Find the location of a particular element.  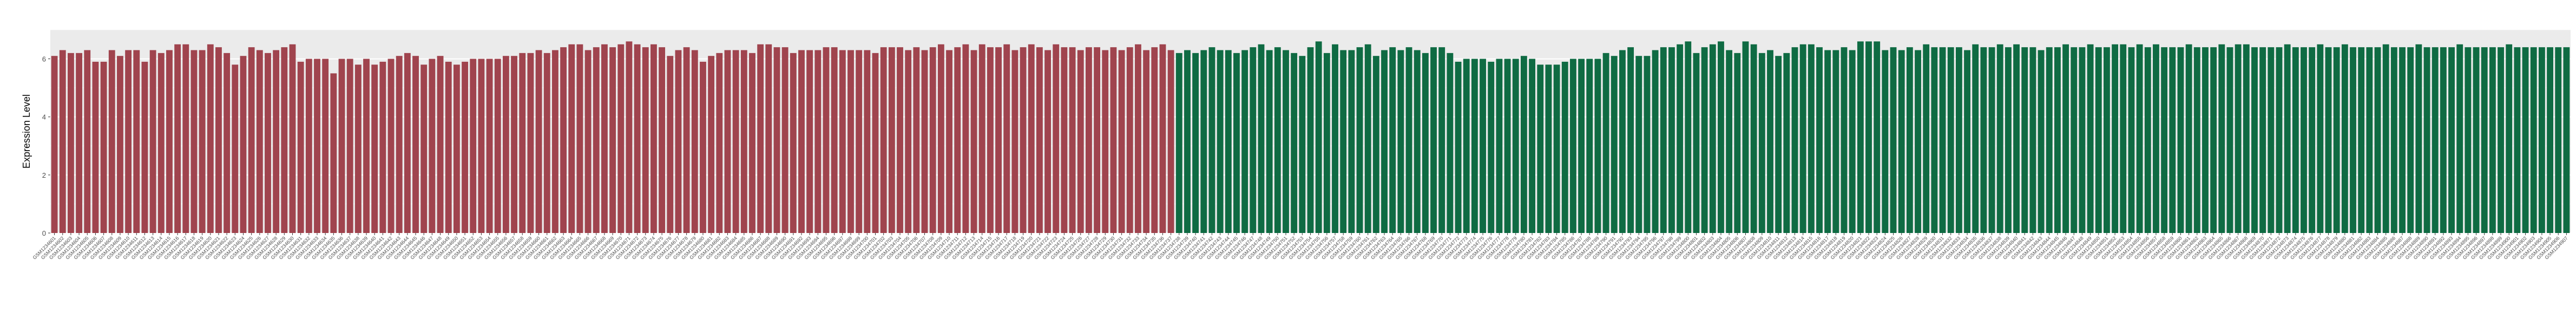

y-tick-label: 4 is located at coordinates (44, 117).